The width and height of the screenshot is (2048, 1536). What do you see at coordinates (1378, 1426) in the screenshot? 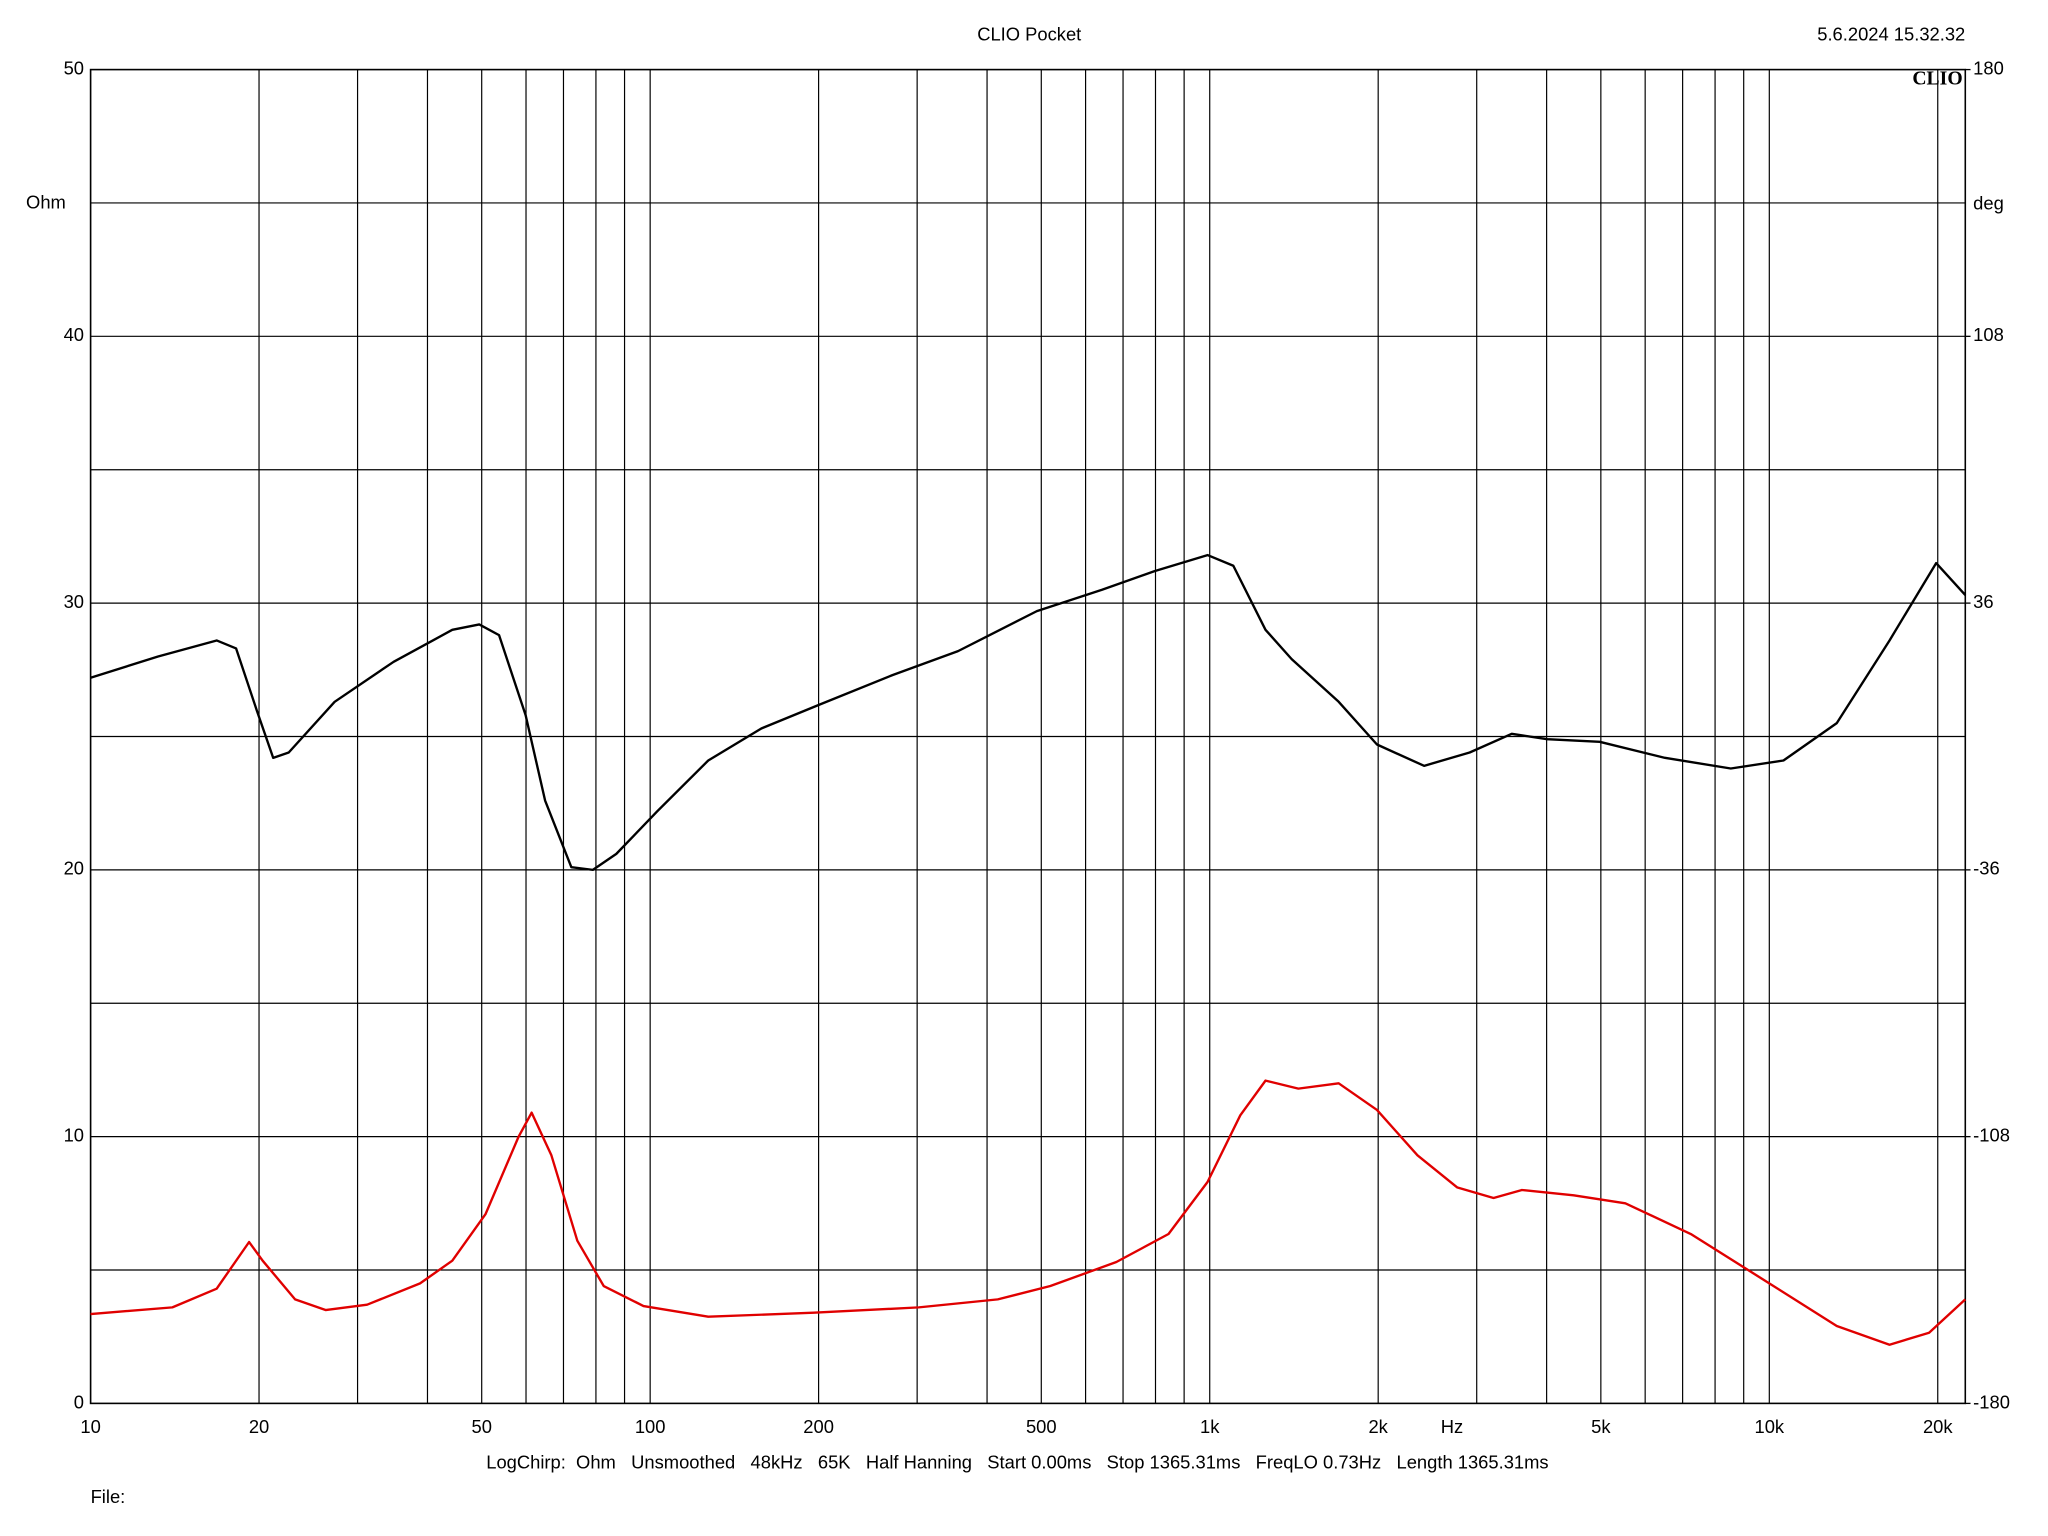
I see `x-tick-label: 2k` at bounding box center [1378, 1426].